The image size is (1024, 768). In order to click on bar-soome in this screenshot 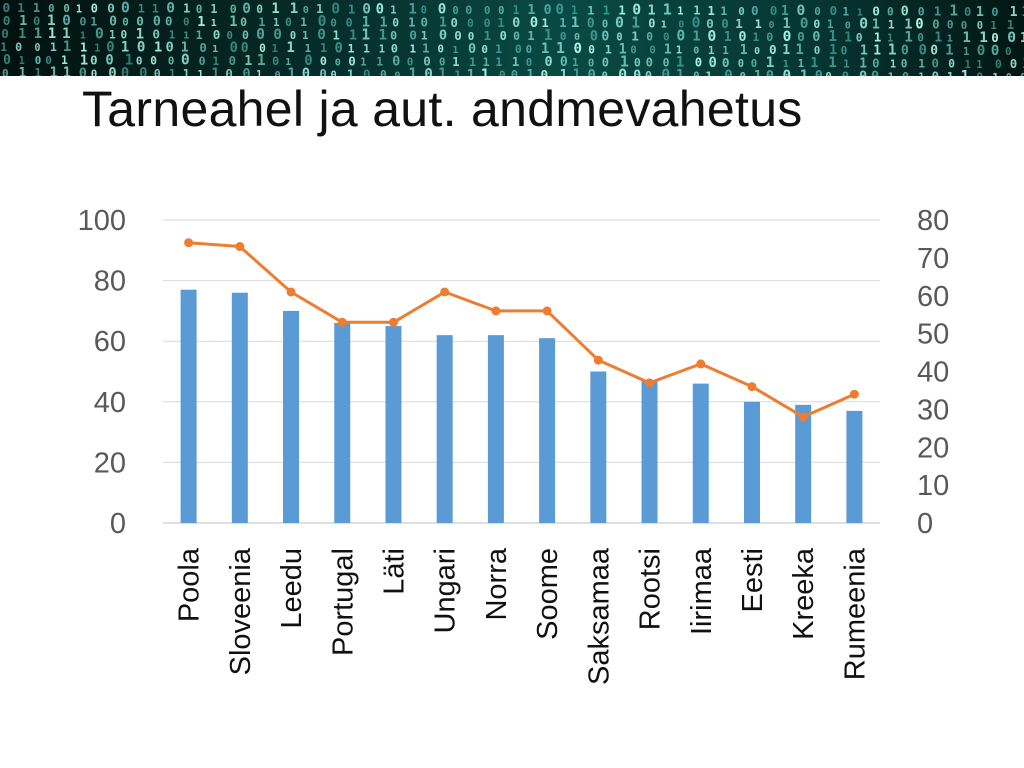, I will do `click(547, 430)`.